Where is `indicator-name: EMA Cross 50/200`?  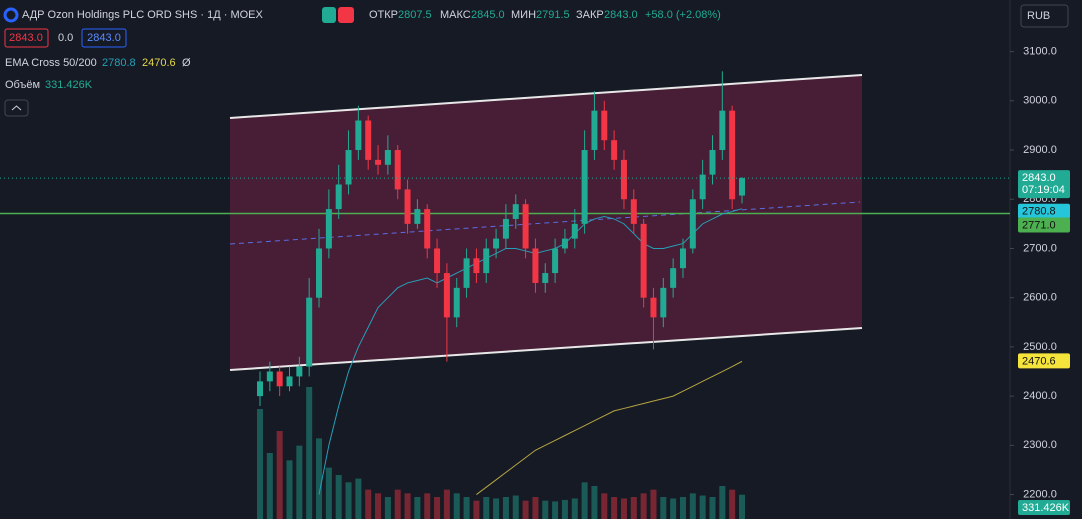 indicator-name: EMA Cross 50/200 is located at coordinates (51, 63).